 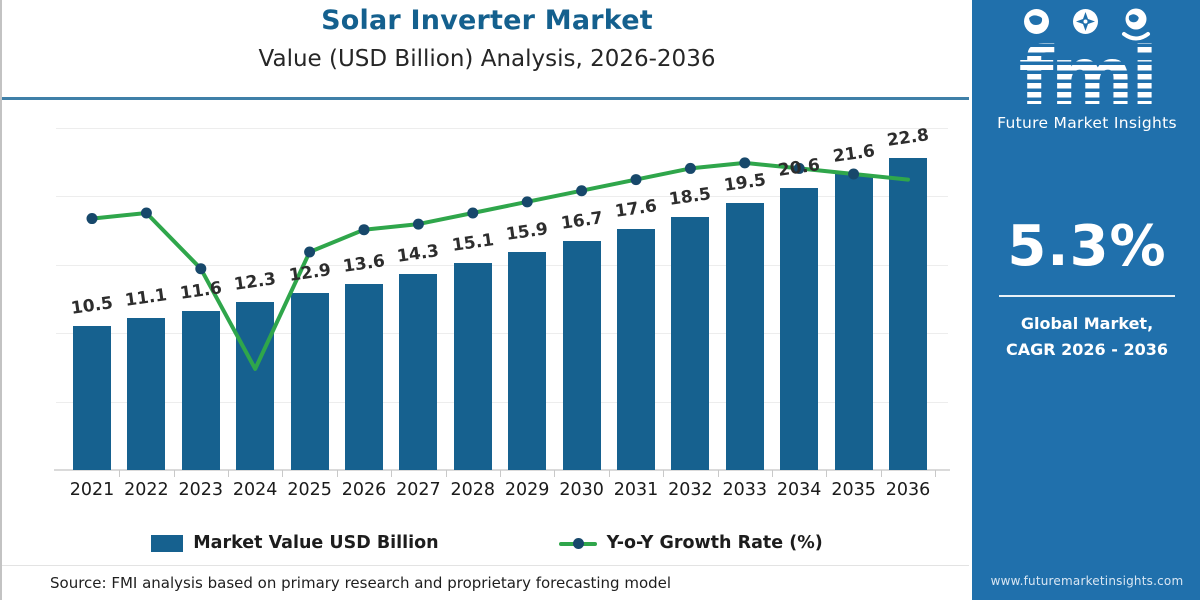 I want to click on globe-person-icon, so click(x=1135, y=24).